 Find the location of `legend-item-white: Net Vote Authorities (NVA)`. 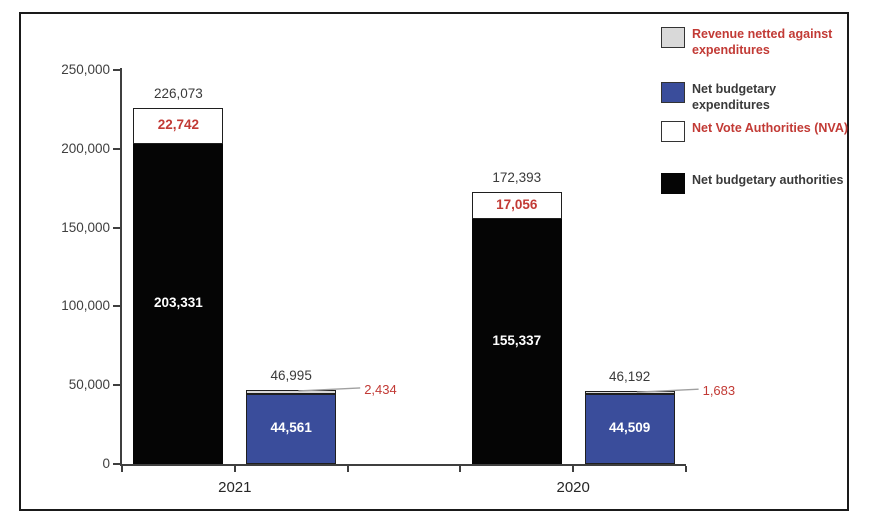

legend-item-white: Net Vote Authorities (NVA) is located at coordinates (755, 131).